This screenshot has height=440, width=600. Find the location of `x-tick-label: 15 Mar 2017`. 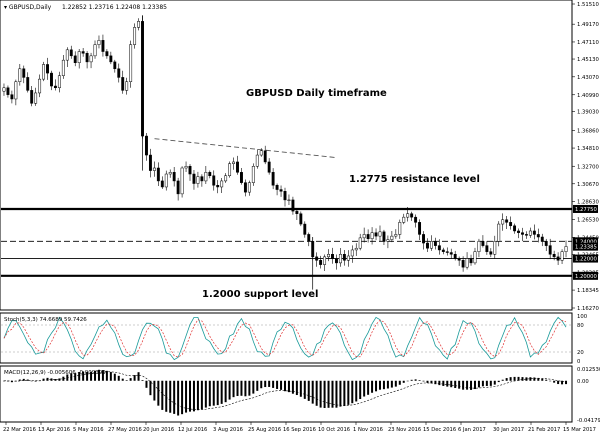

x-tick-label: 15 Mar 2017 is located at coordinates (579, 430).